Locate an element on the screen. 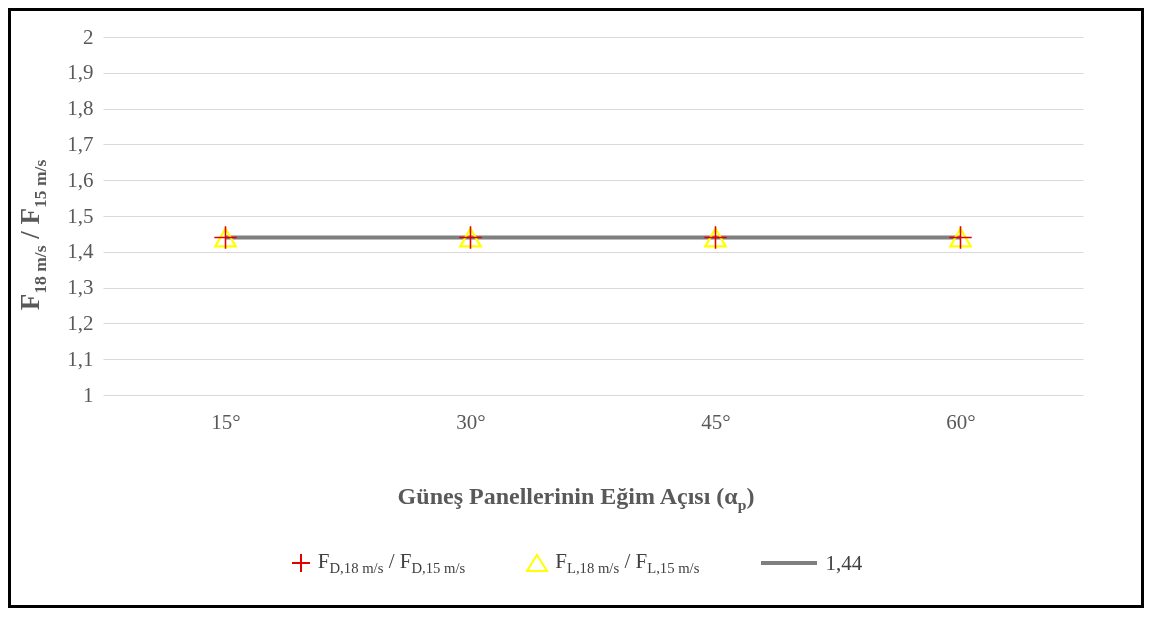 This screenshot has width=1156, height=617. y-tick-label: 1,1 is located at coordinates (80, 358).